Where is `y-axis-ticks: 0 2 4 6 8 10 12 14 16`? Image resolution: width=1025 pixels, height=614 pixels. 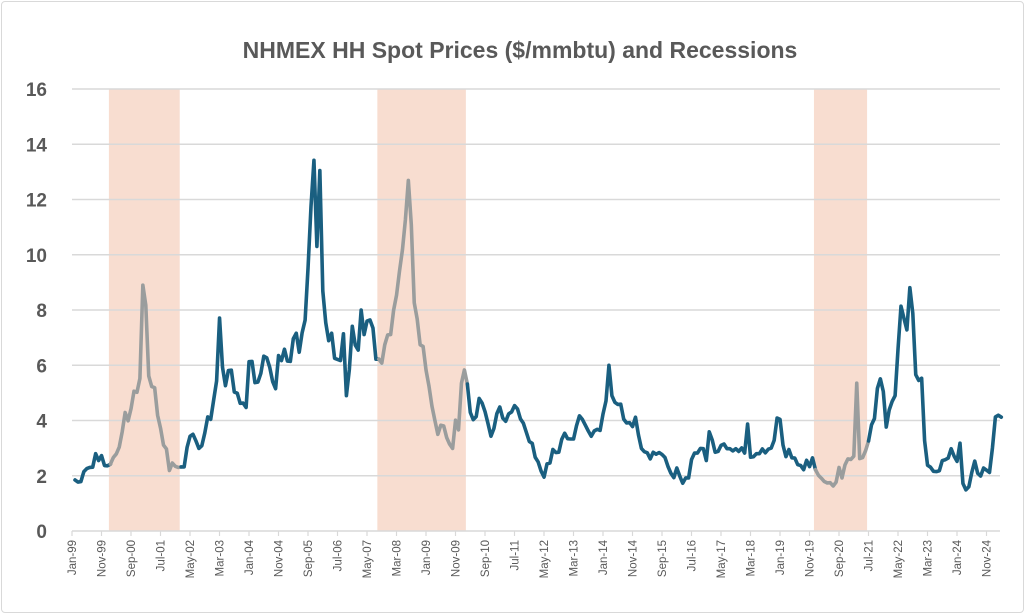 y-axis-ticks: 0 2 4 6 8 10 12 14 16 is located at coordinates (37, 311).